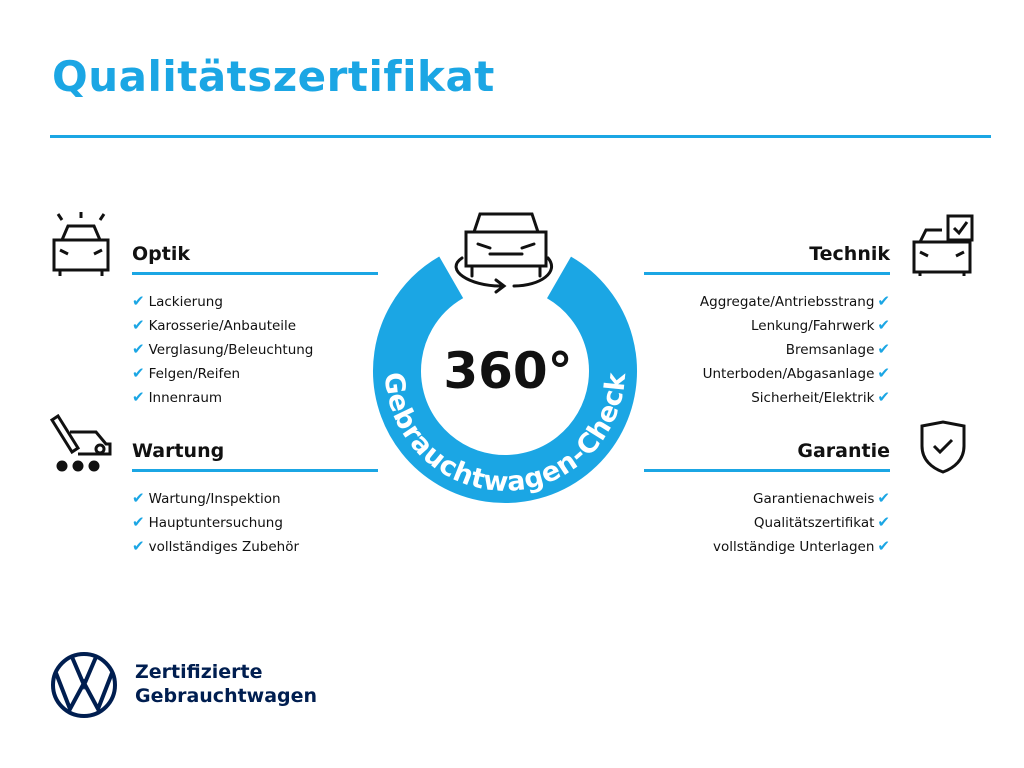 This screenshot has width=1024, height=768. What do you see at coordinates (80, 443) in the screenshot?
I see `service-tools-icon` at bounding box center [80, 443].